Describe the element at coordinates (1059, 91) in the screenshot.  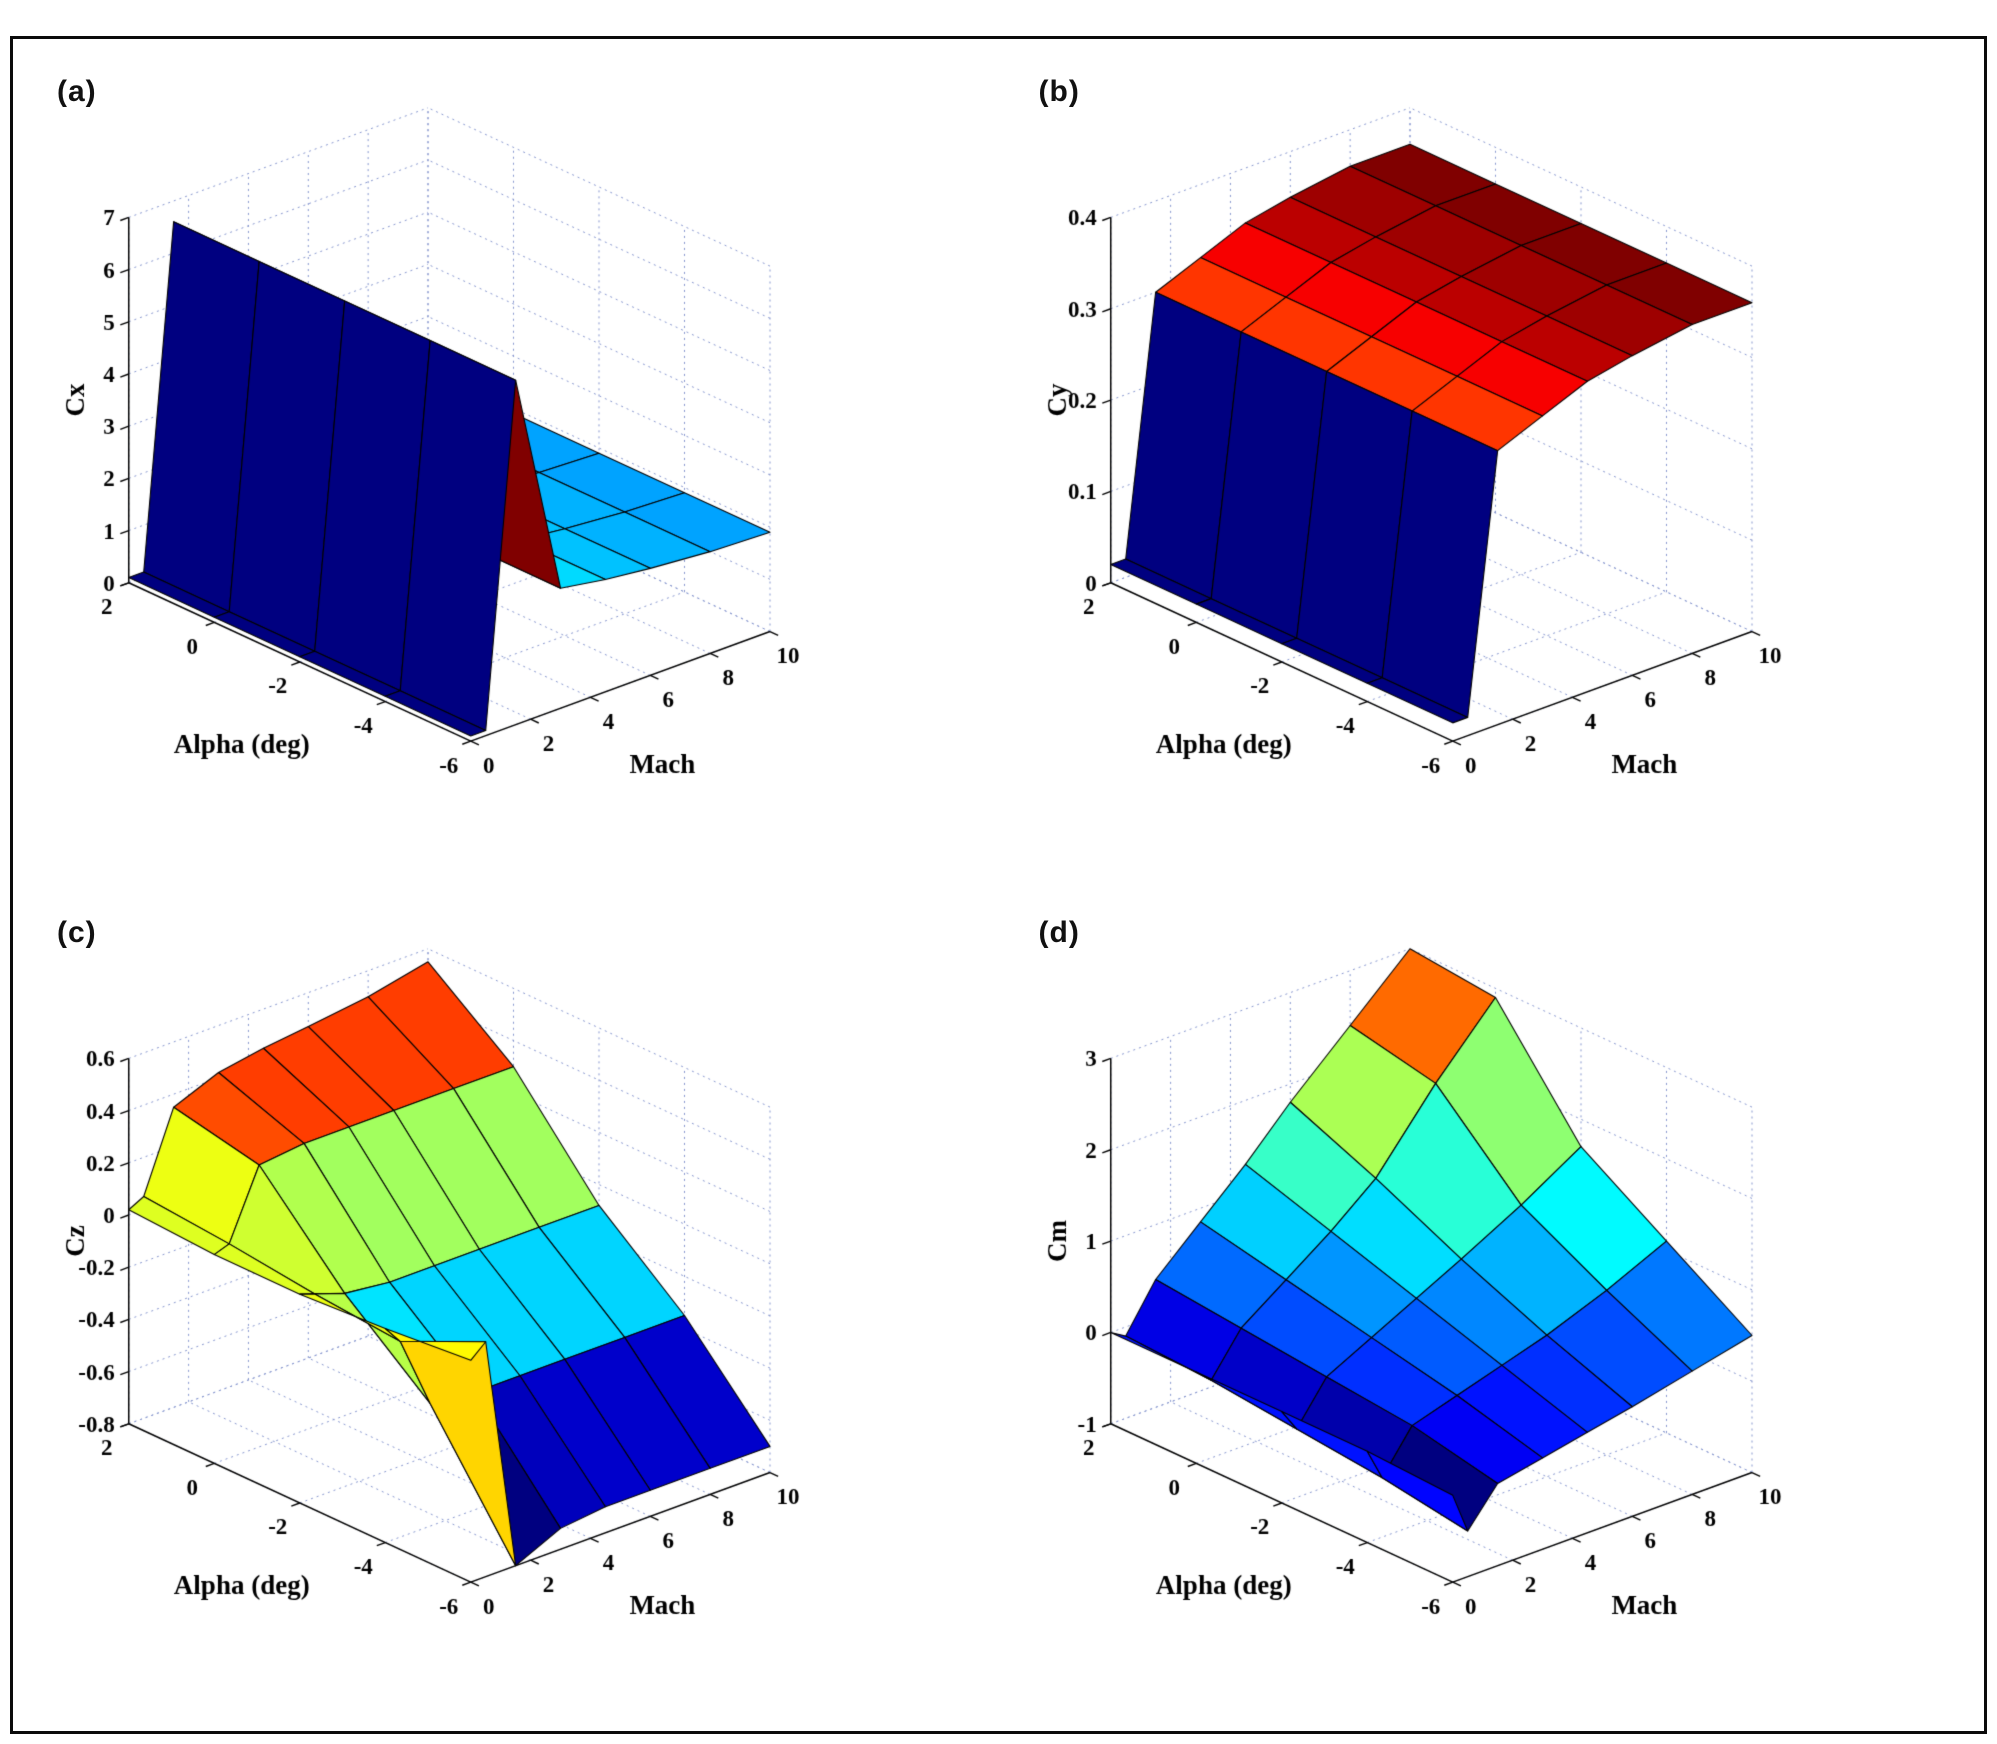
I see `panel-label-b: (b)` at that location.